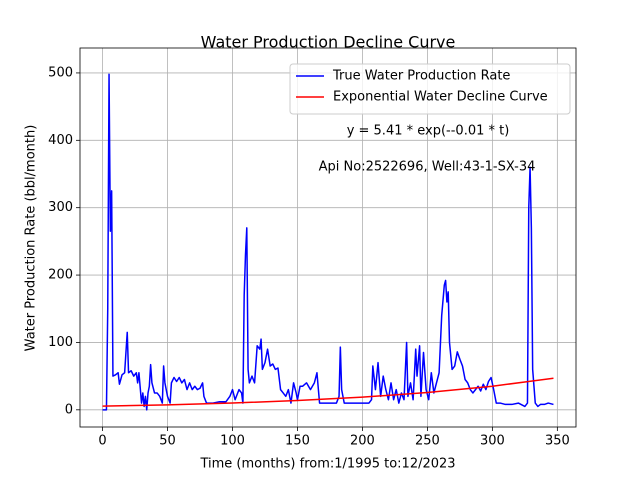  Describe the element at coordinates (328, 42) in the screenshot. I see `chart-title: Water Production Decline Curve` at that location.